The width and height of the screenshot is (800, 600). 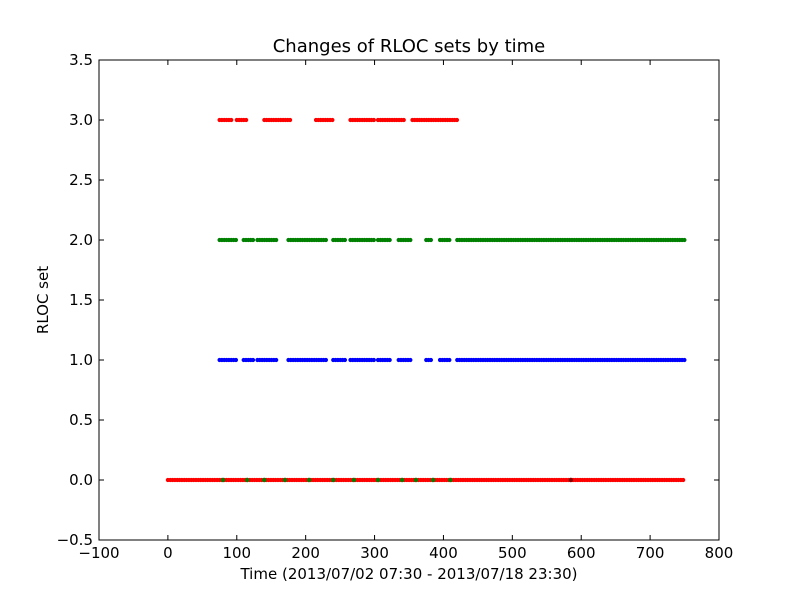 I want to click on y-tick-label: 2.0, so click(x=81, y=240).